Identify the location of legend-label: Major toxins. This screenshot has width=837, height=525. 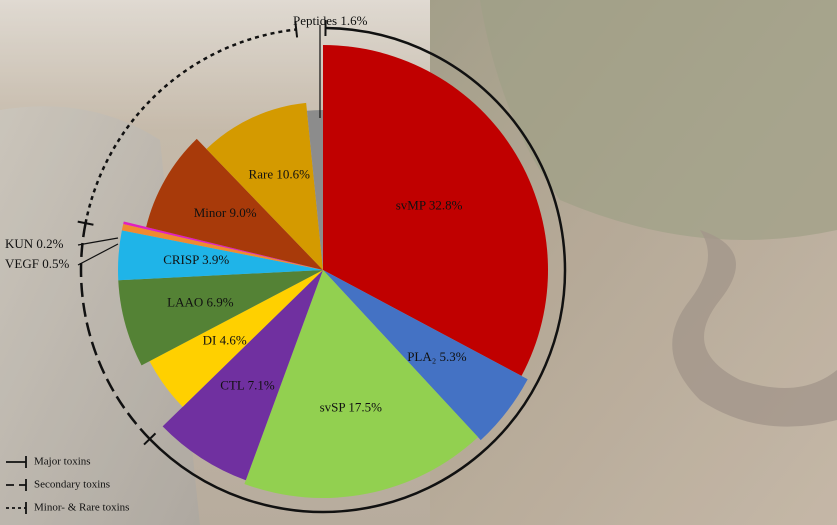
(62, 462).